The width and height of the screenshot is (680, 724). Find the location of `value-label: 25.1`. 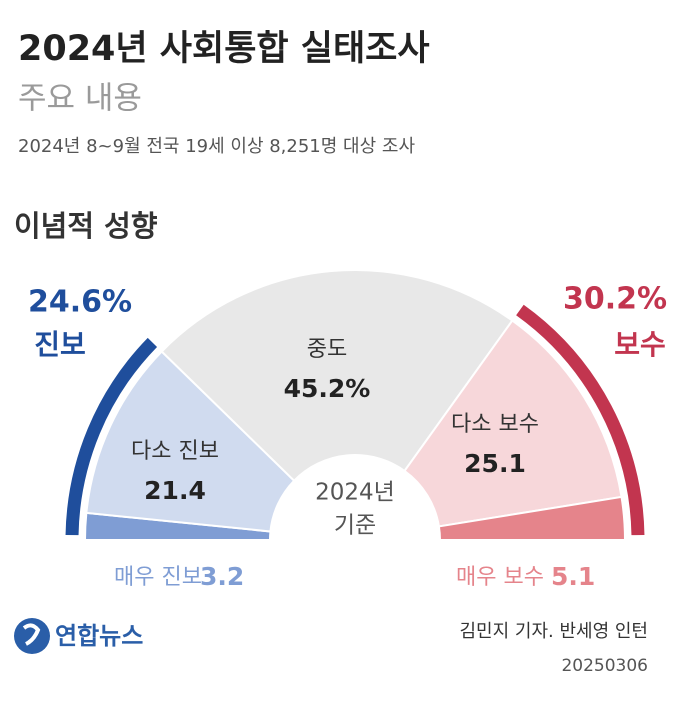

value-label: 25.1 is located at coordinates (495, 463).